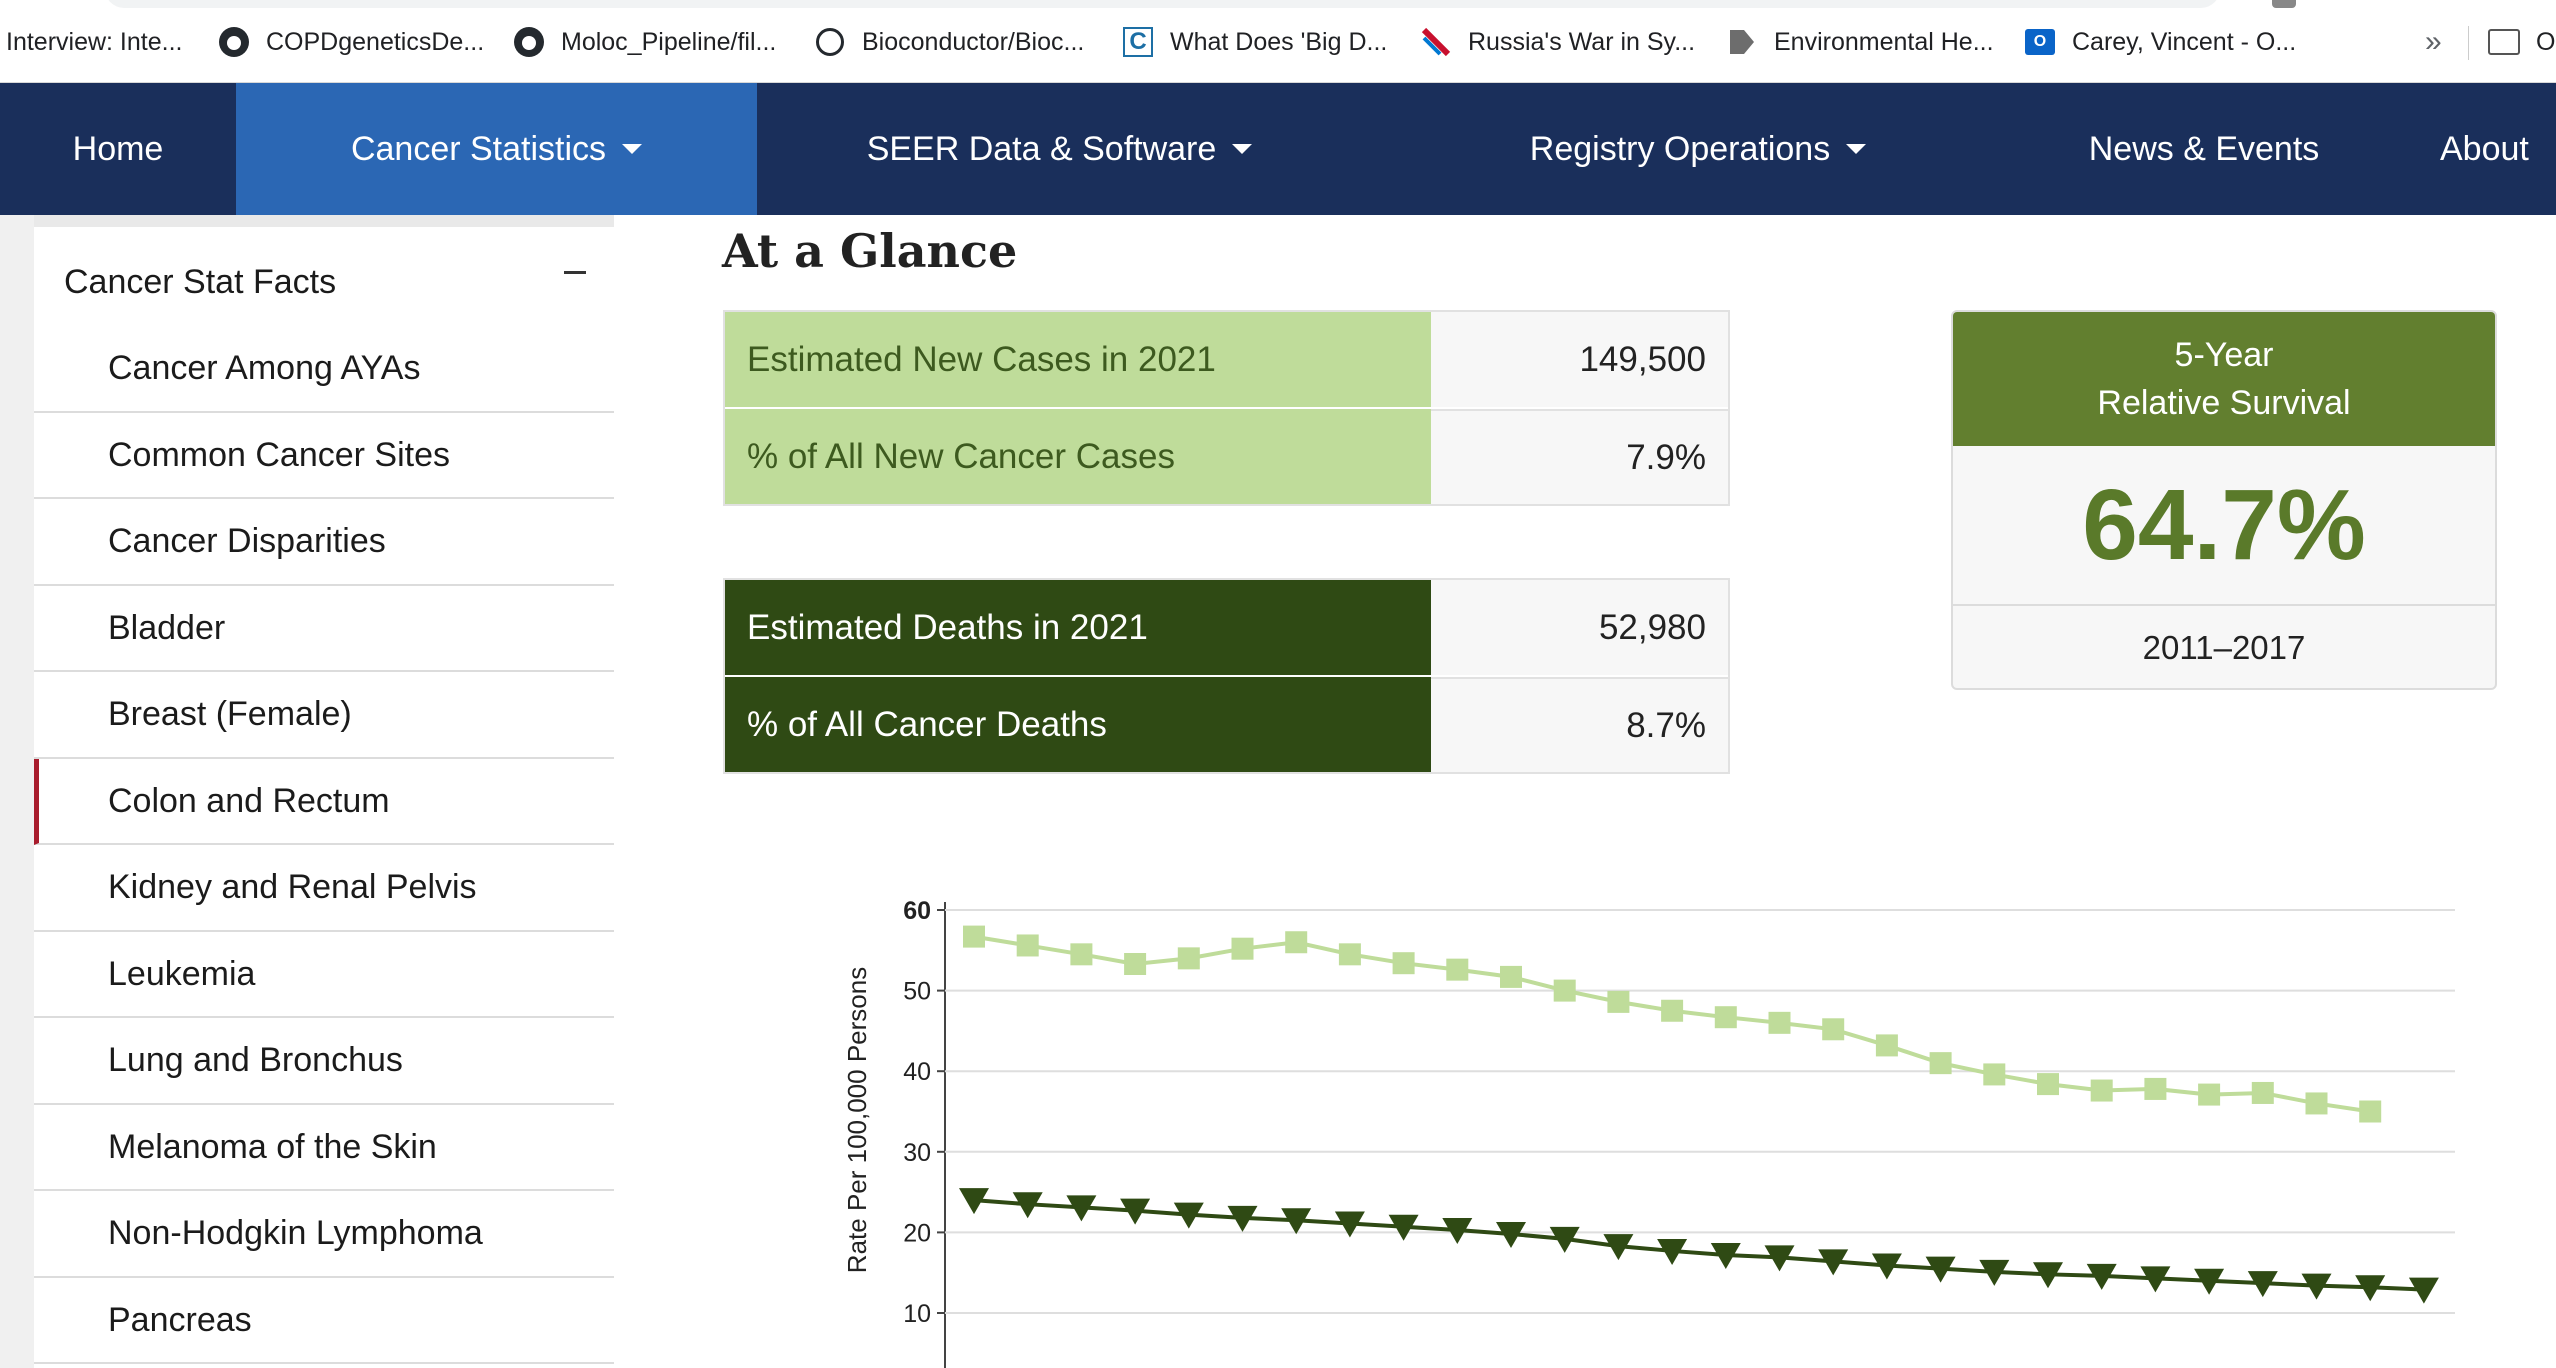  I want to click on nav-news-events: News & Events, so click(2204, 149).